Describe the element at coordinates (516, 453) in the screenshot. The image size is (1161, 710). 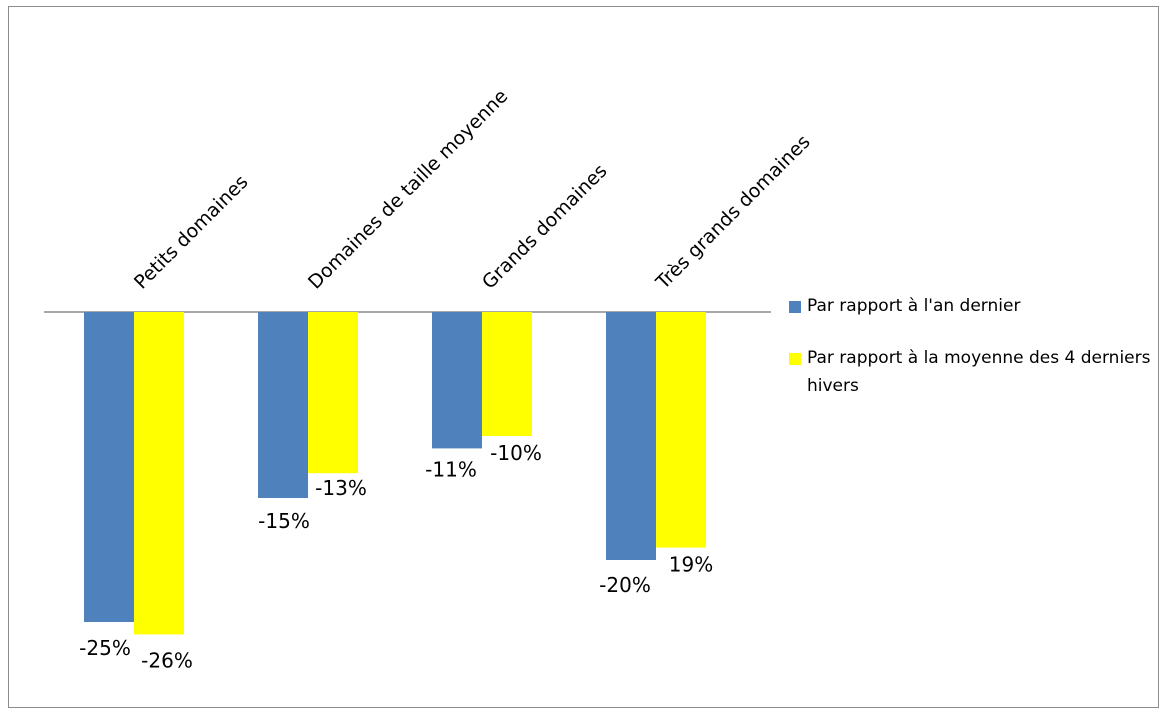
I see `data-label-series-2-3: -10%` at that location.